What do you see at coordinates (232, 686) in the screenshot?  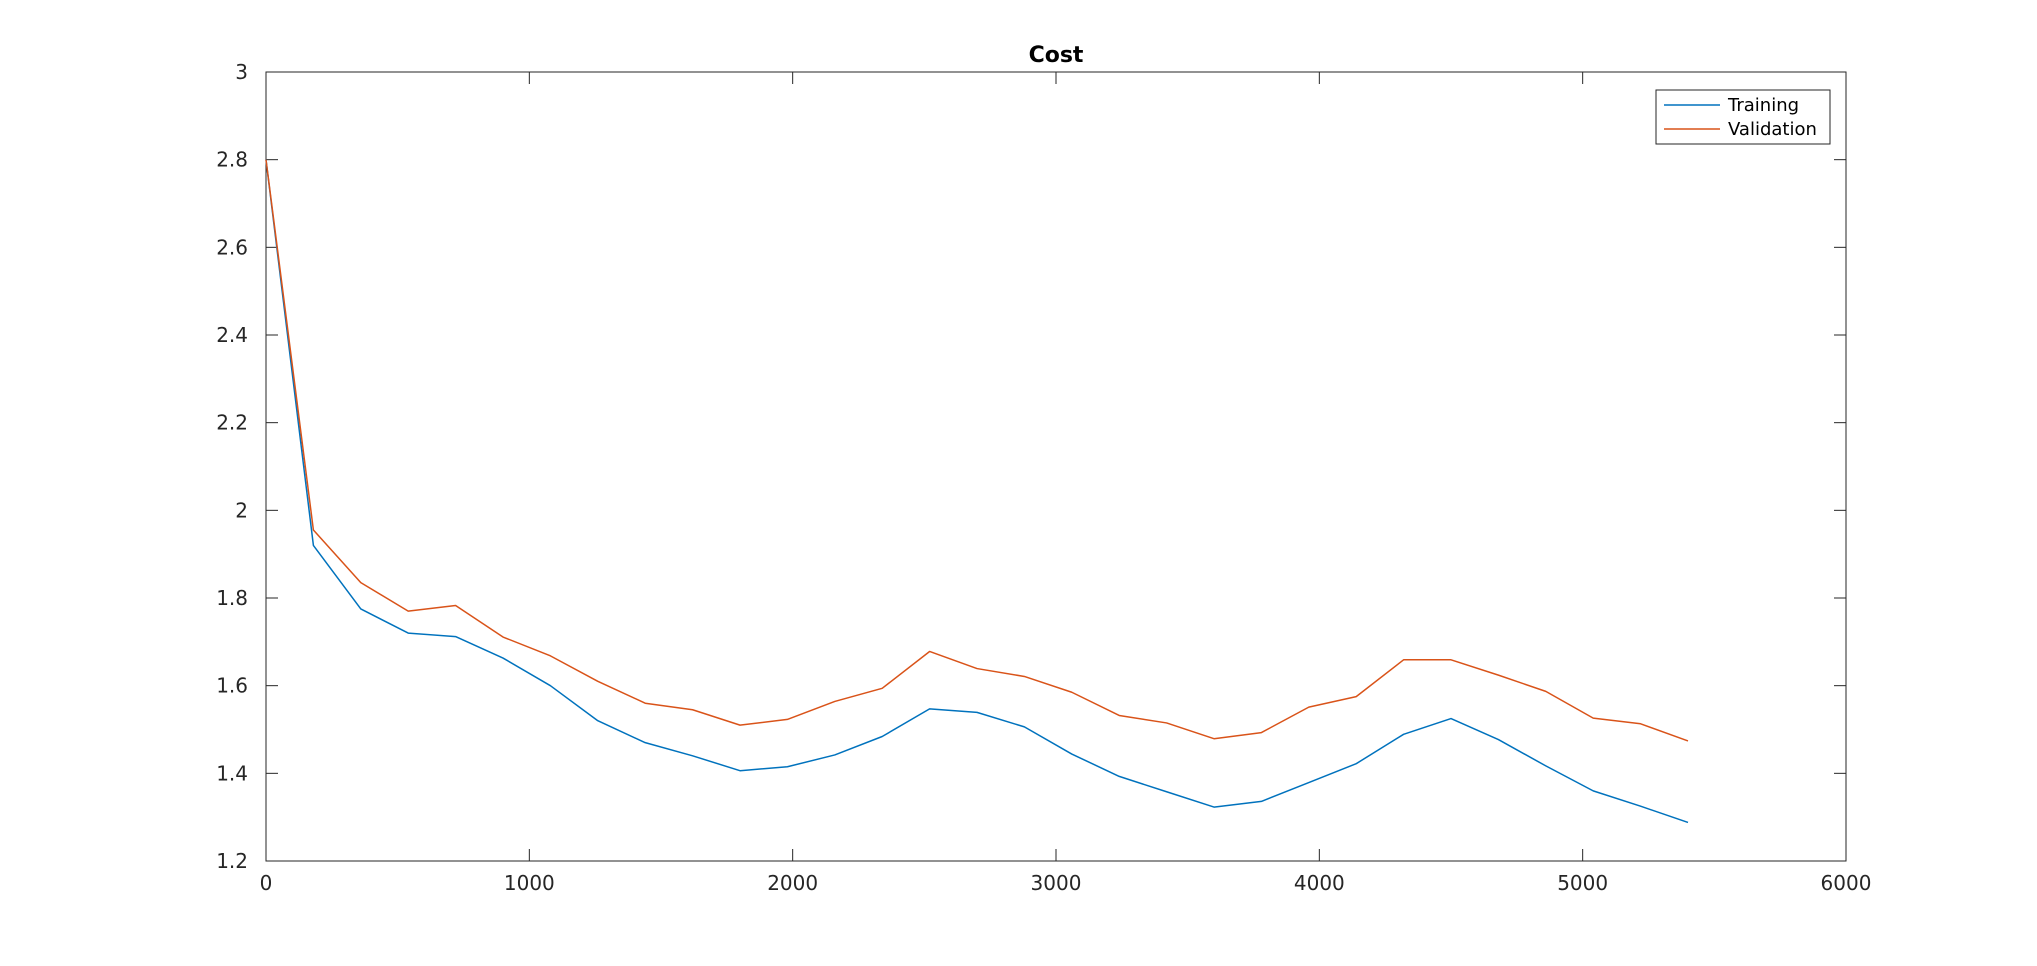 I see `y-tick-label: 1.6` at bounding box center [232, 686].